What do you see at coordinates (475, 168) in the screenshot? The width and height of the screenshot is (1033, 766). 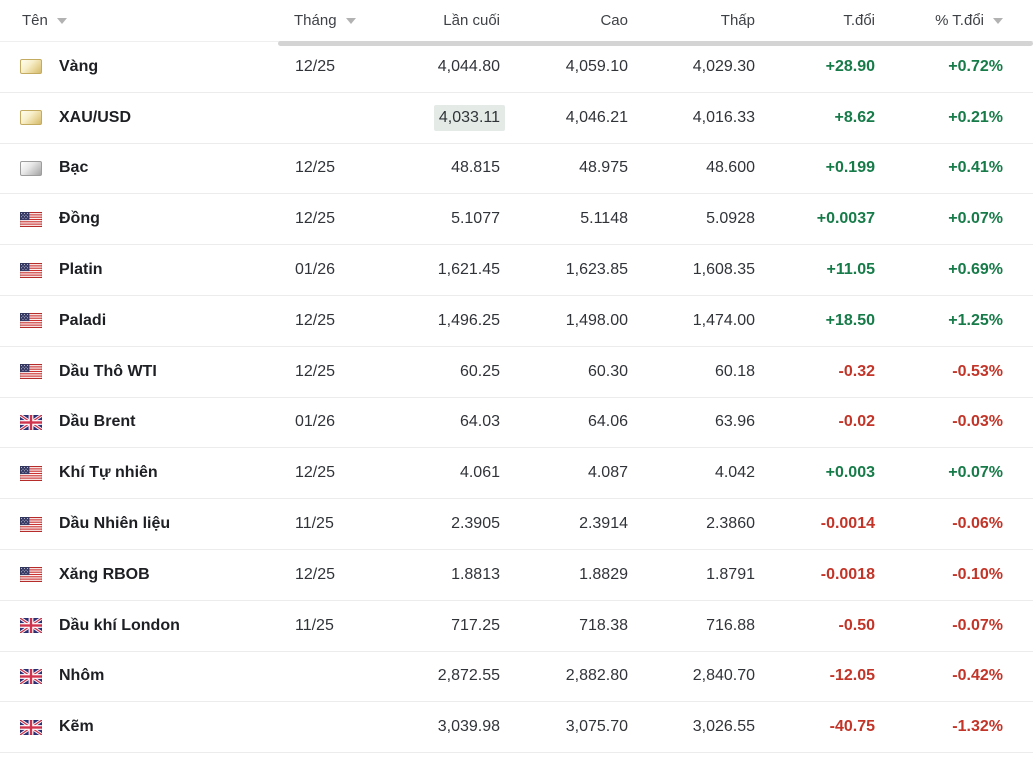 I see `last-price: 48.815` at bounding box center [475, 168].